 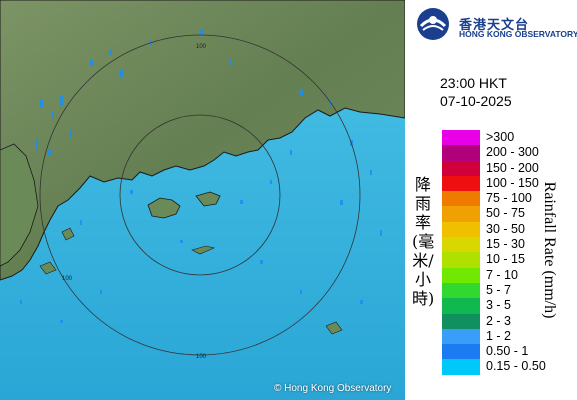 I want to click on legend-label: 150 - 200, so click(x=512, y=167).